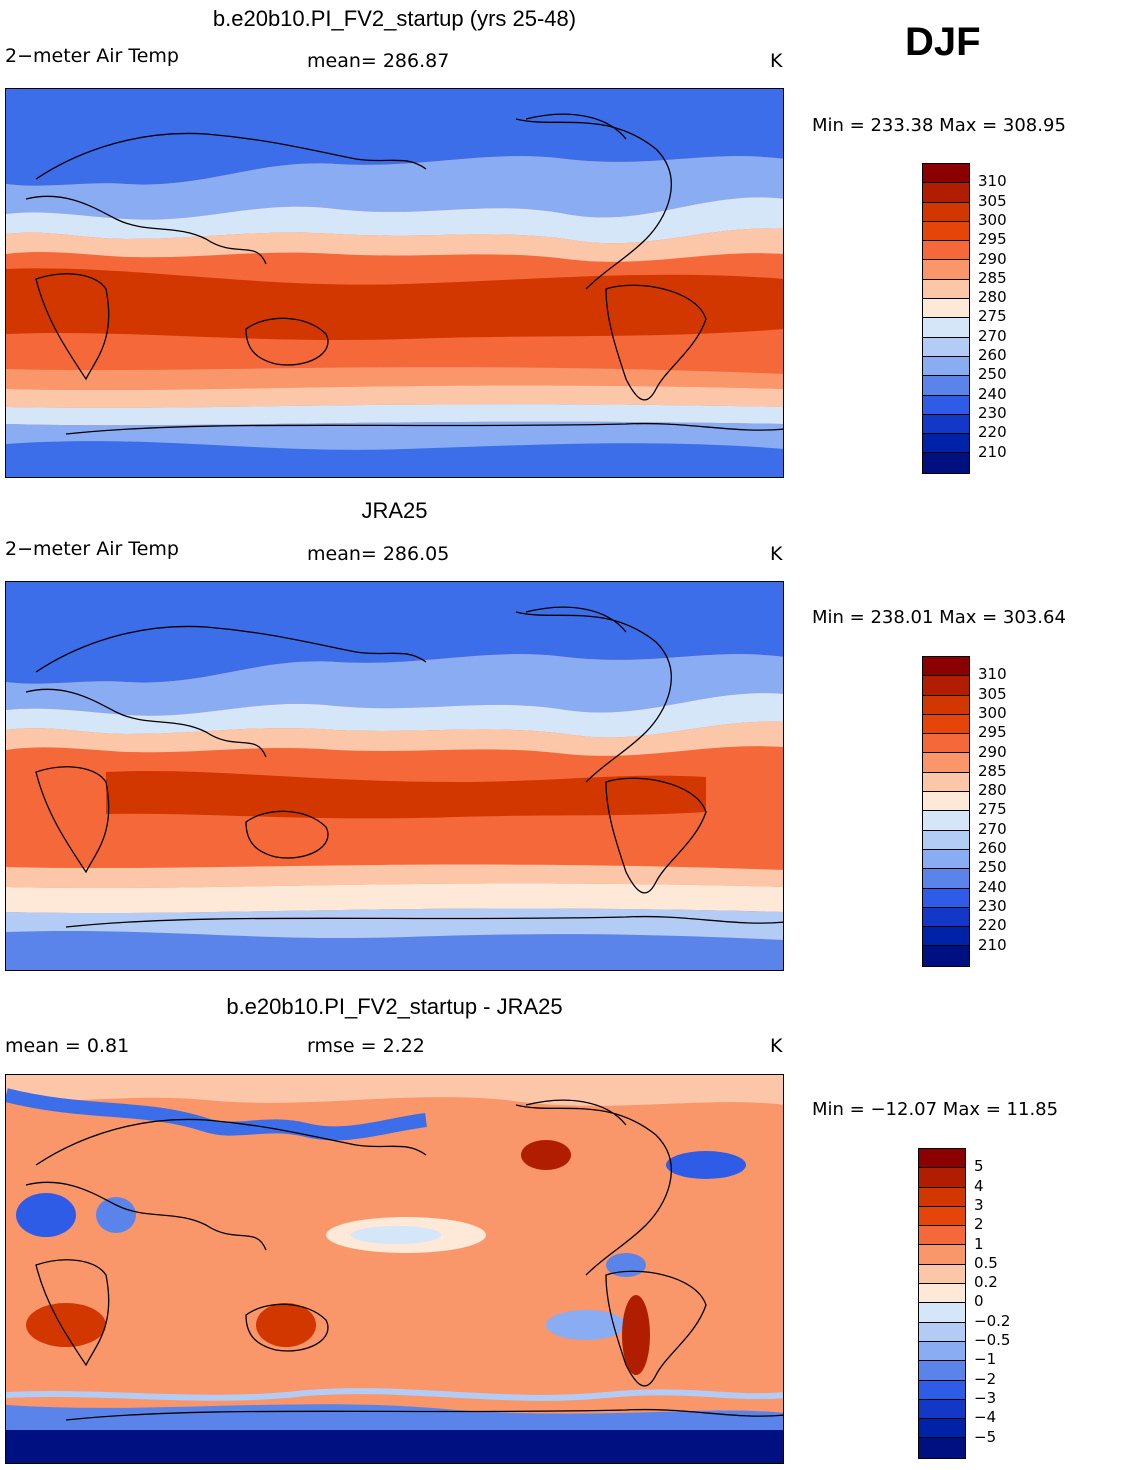 Image resolution: width=1127 pixels, height=1470 pixels. Describe the element at coordinates (979, 1204) in the screenshot. I see `colorbar-tick-label: 3` at that location.